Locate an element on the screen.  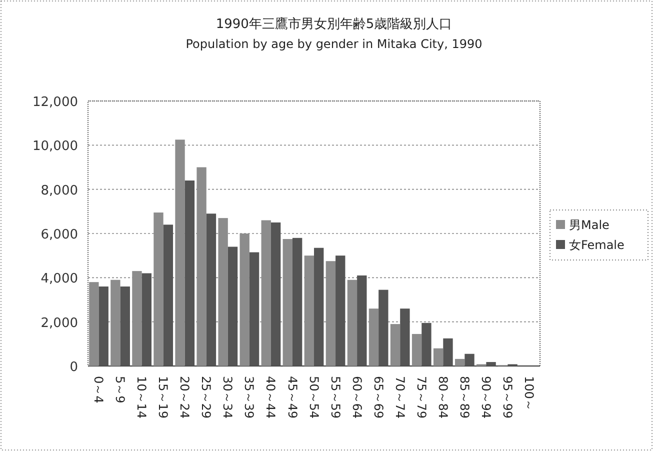
y-tick-label: 10,000 is located at coordinates (55, 146).